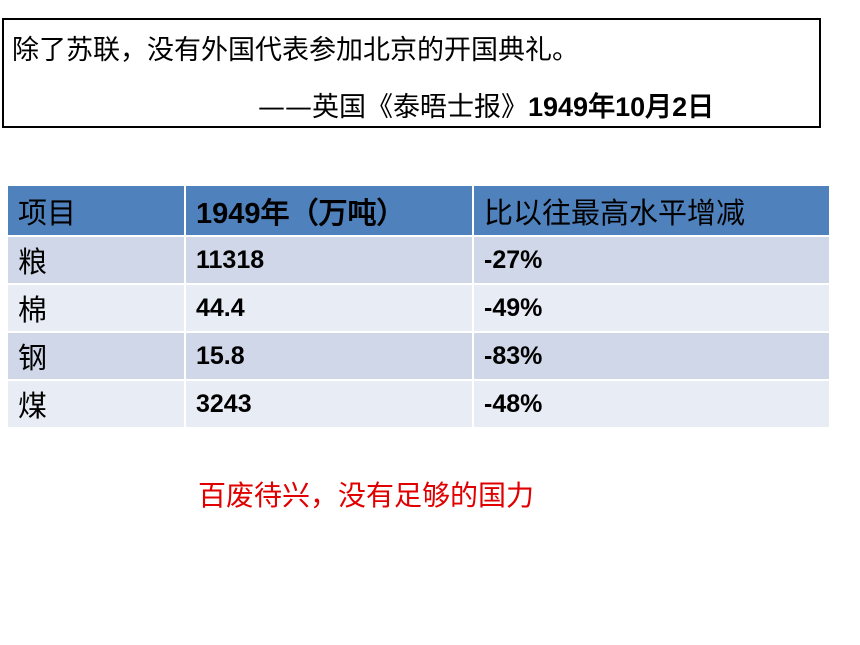 Image resolution: width=860 pixels, height=645 pixels. I want to click on table-row: 钢 15.8 -83%, so click(419, 356).